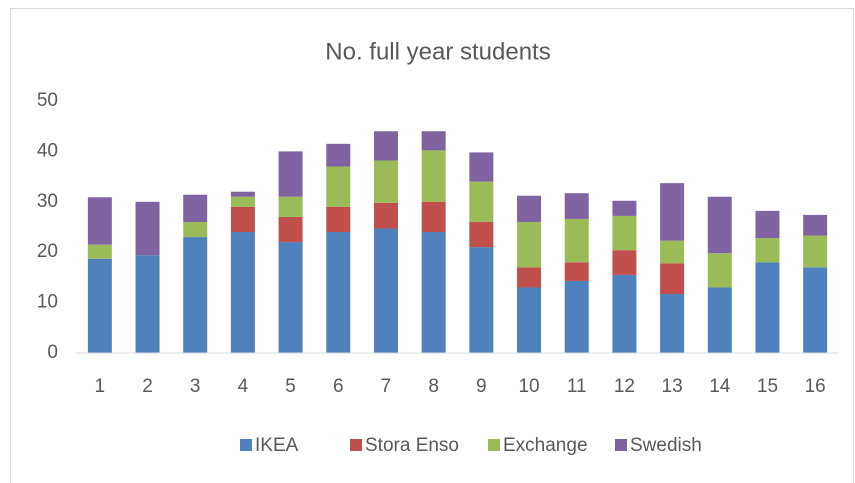  Describe the element at coordinates (767, 386) in the screenshot. I see `x-tick-label: 15` at that location.